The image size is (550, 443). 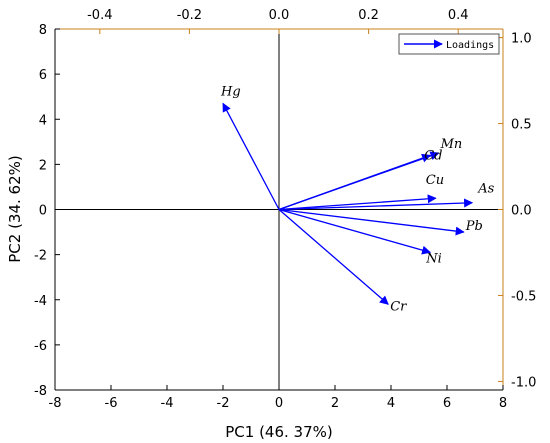 I want to click on x-tick-label: 8, so click(x=503, y=403).